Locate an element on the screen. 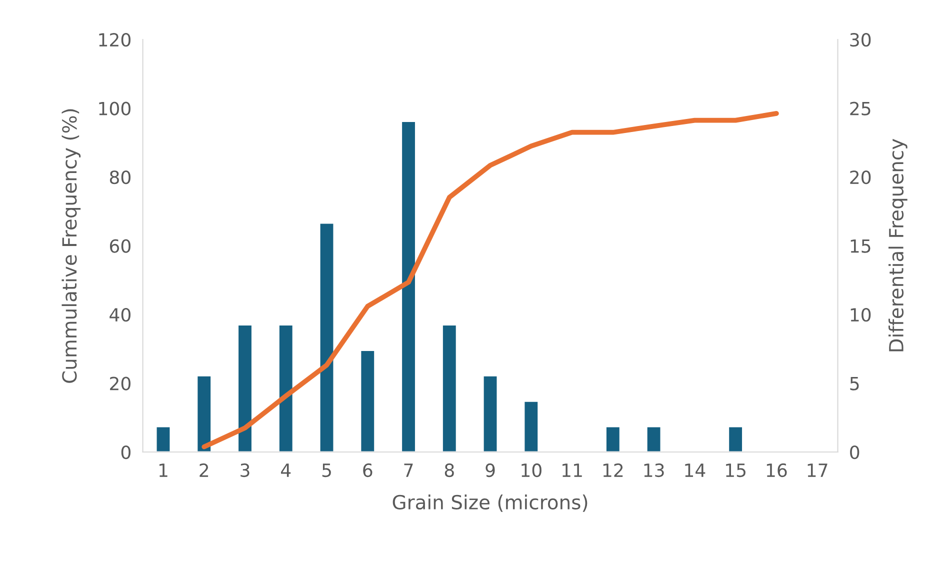 This screenshot has width=952, height=565. x-tick-label: 6 is located at coordinates (367, 470).